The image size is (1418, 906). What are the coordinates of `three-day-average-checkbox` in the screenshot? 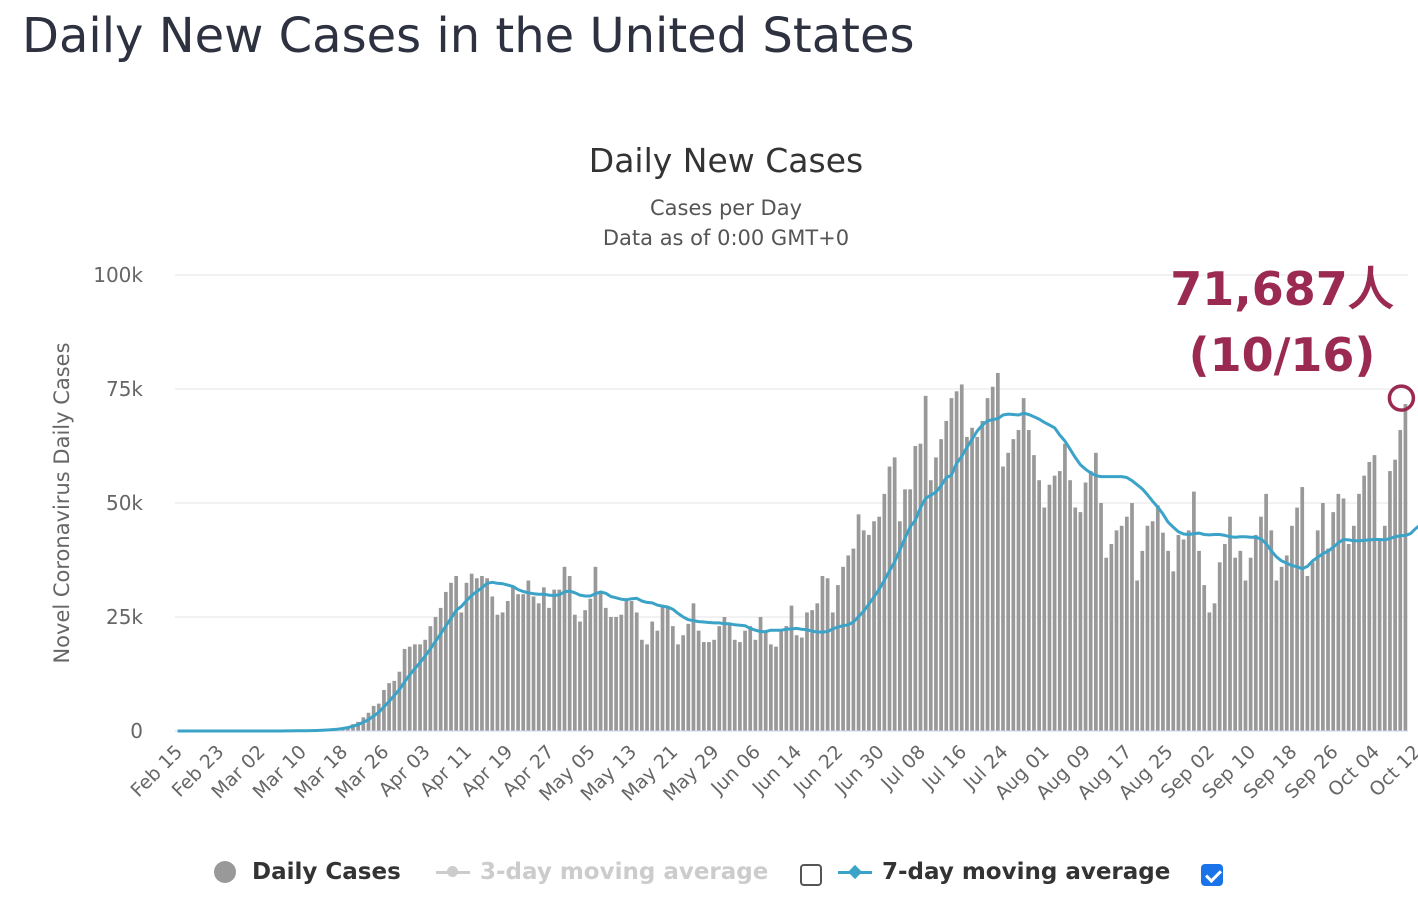 It's located at (811, 875).